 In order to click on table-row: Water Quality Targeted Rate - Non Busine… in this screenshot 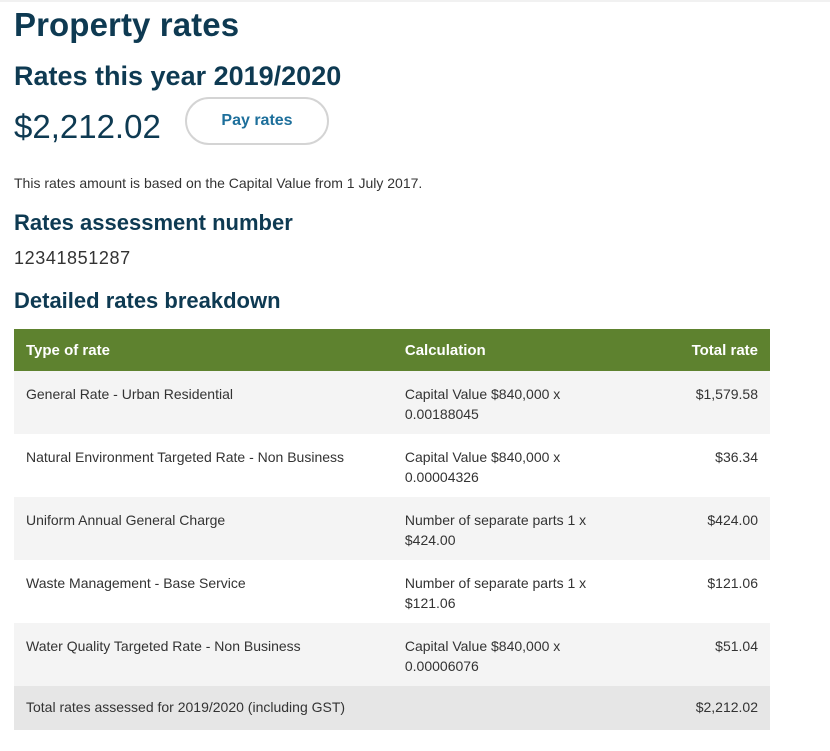, I will do `click(392, 654)`.